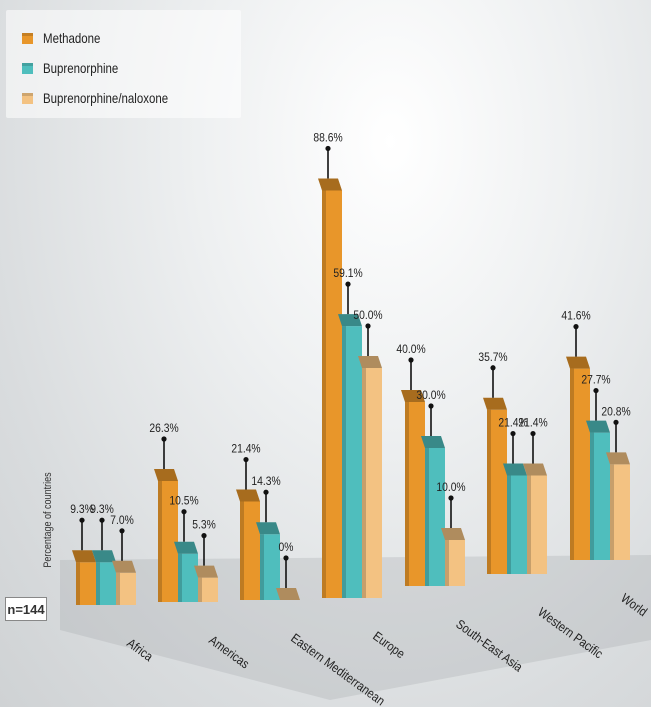 The width and height of the screenshot is (651, 707). Describe the element at coordinates (489, 491) in the screenshot. I see `bar-edge-western-pacific-methadone` at that location.